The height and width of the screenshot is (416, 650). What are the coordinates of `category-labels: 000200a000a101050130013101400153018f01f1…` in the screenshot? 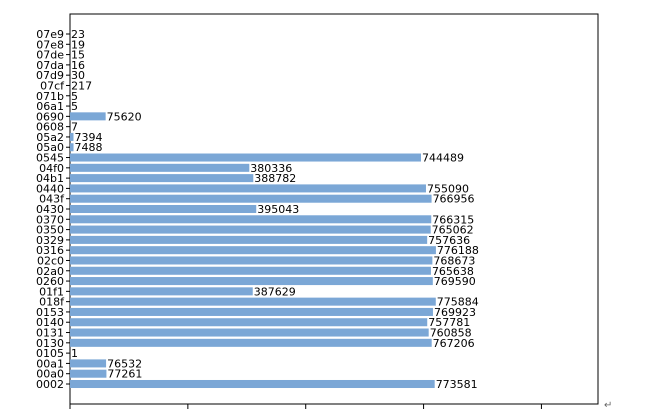 It's located at (53, 209).